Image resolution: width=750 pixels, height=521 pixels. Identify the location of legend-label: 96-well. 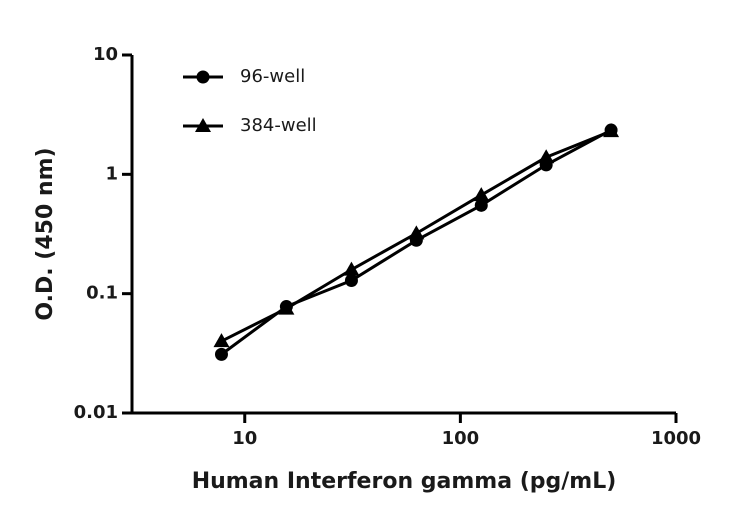
(272, 76).